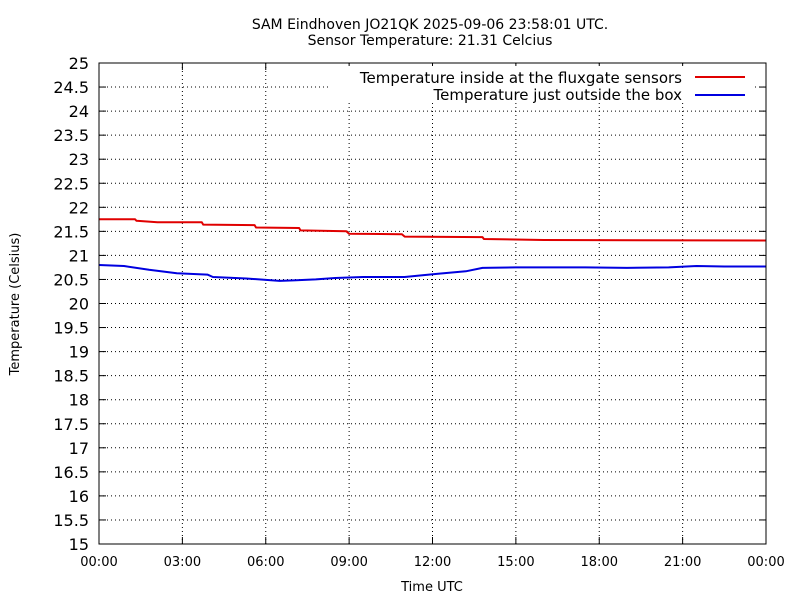  What do you see at coordinates (558, 95) in the screenshot?
I see `legend-label-outside: Temperature just outside the box` at bounding box center [558, 95].